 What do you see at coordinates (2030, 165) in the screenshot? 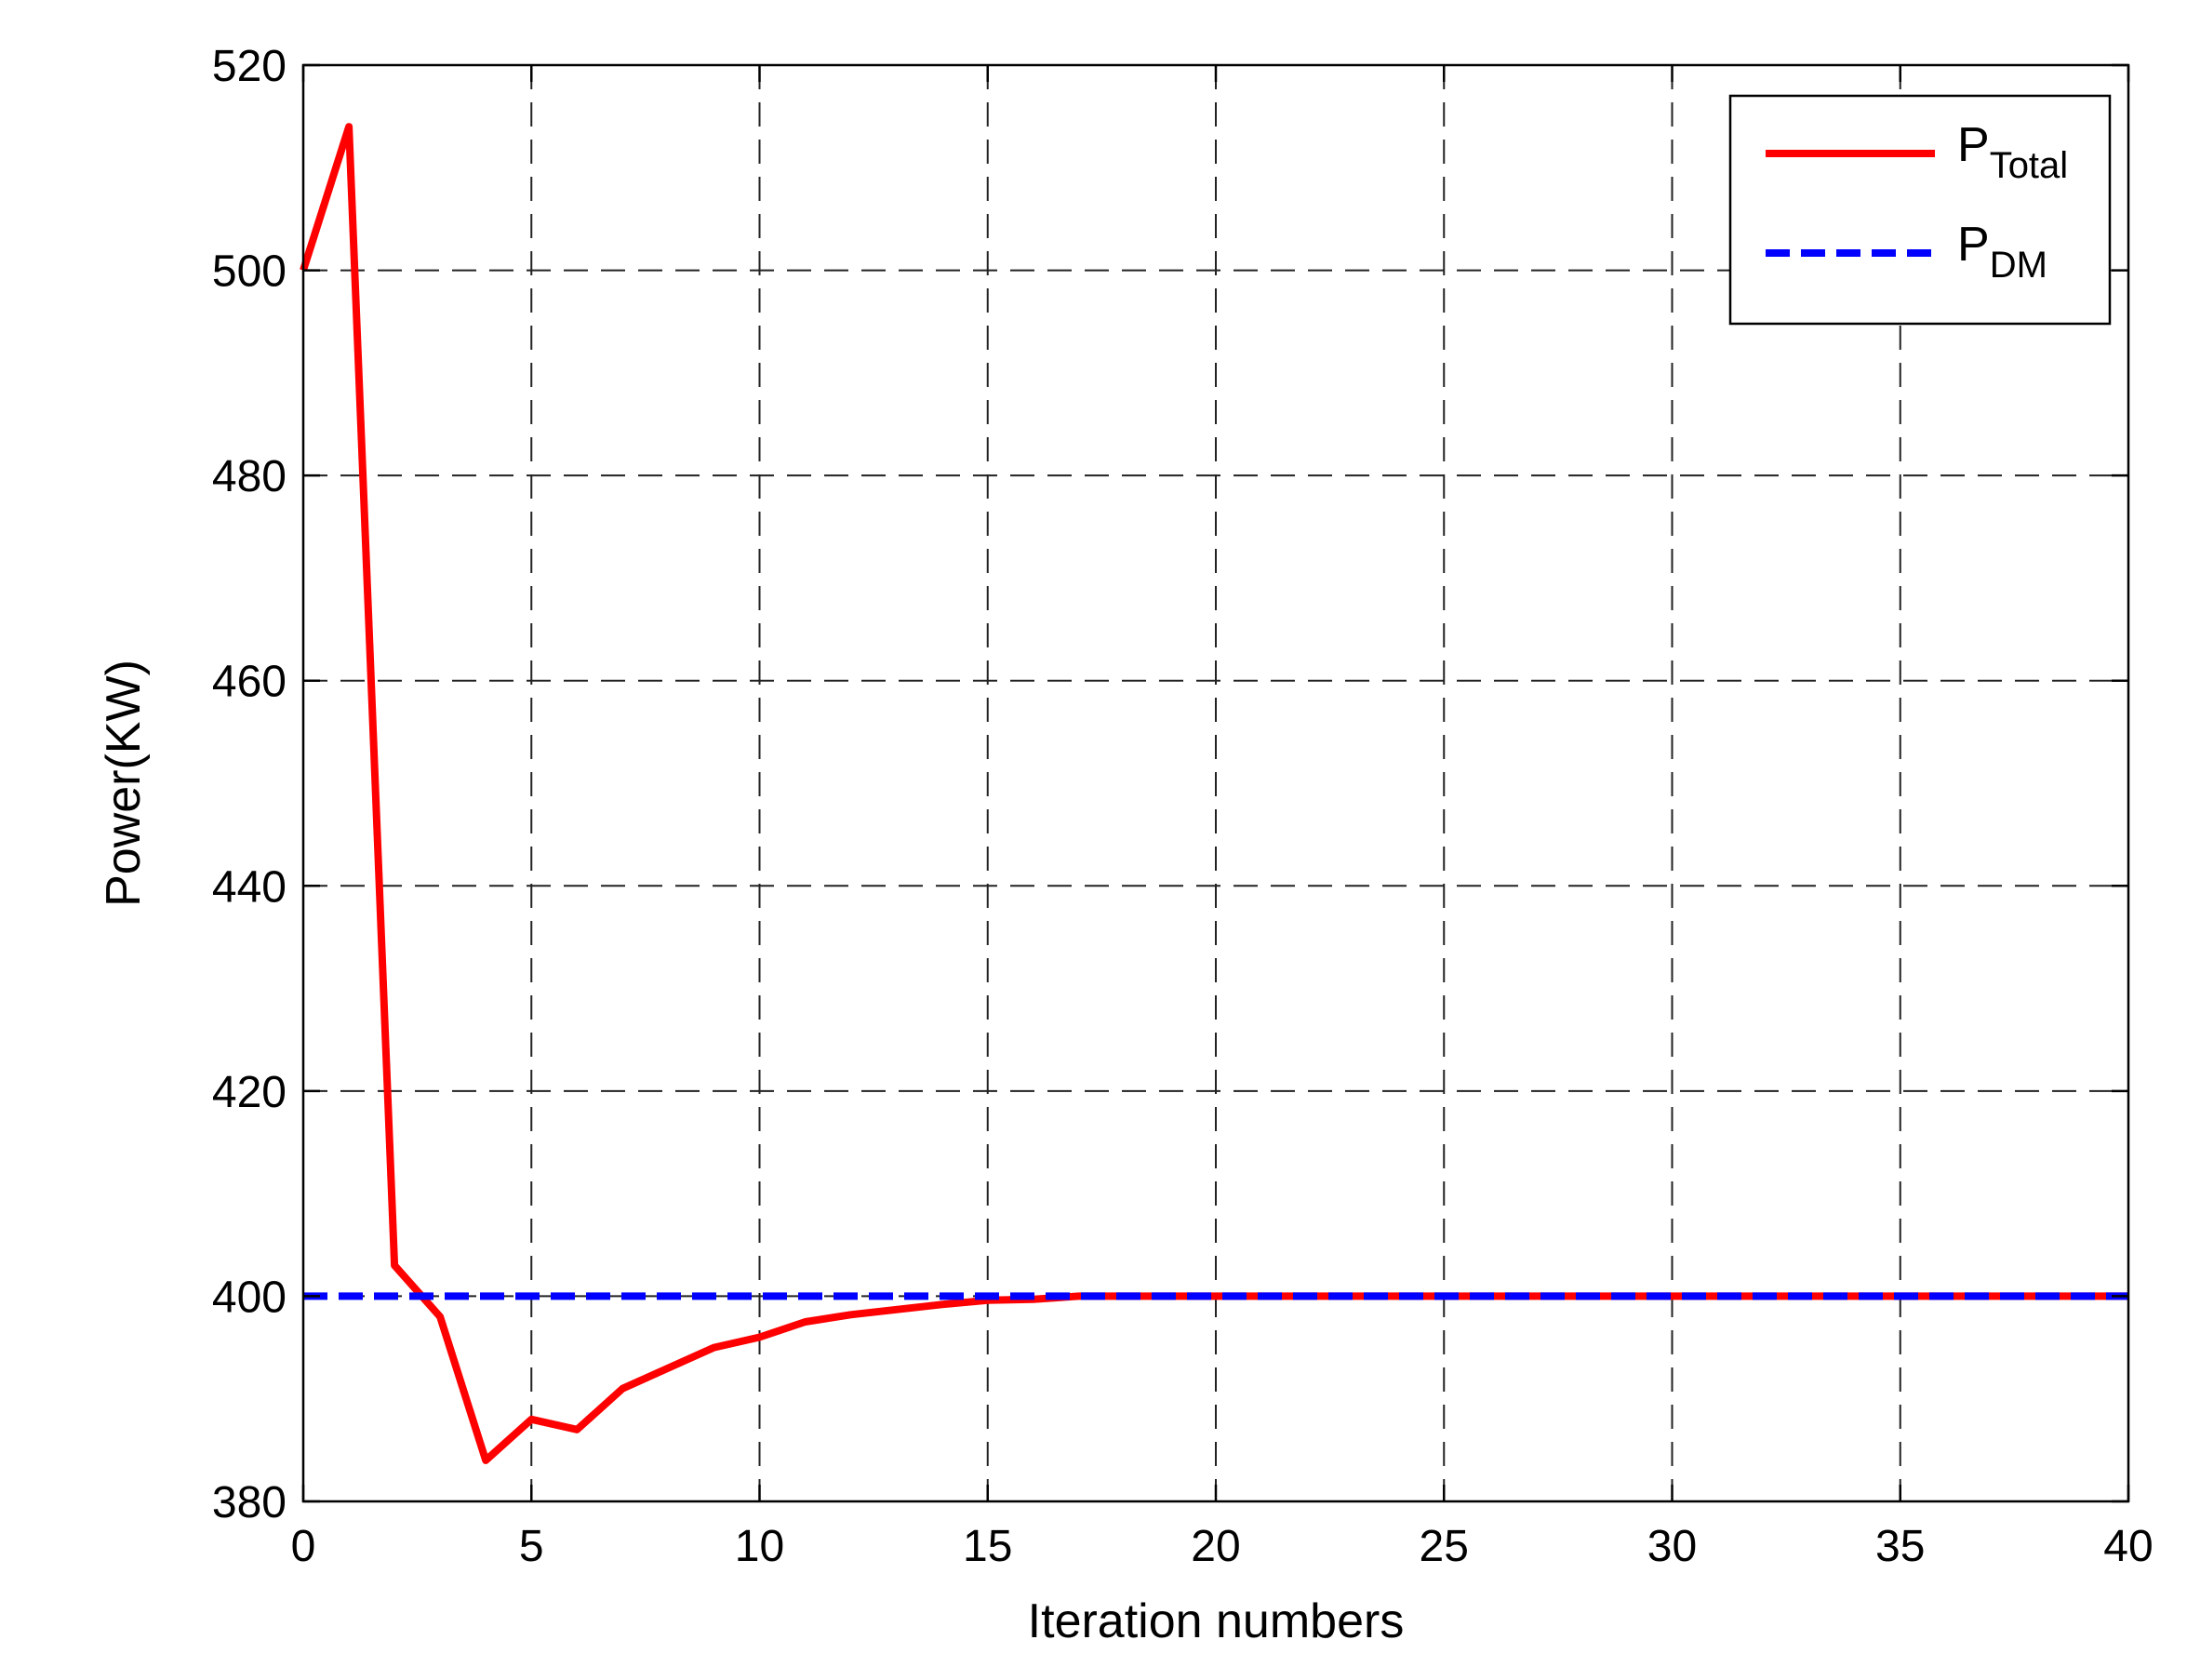
I see `legend-label-total-sub: Total` at bounding box center [2030, 165].